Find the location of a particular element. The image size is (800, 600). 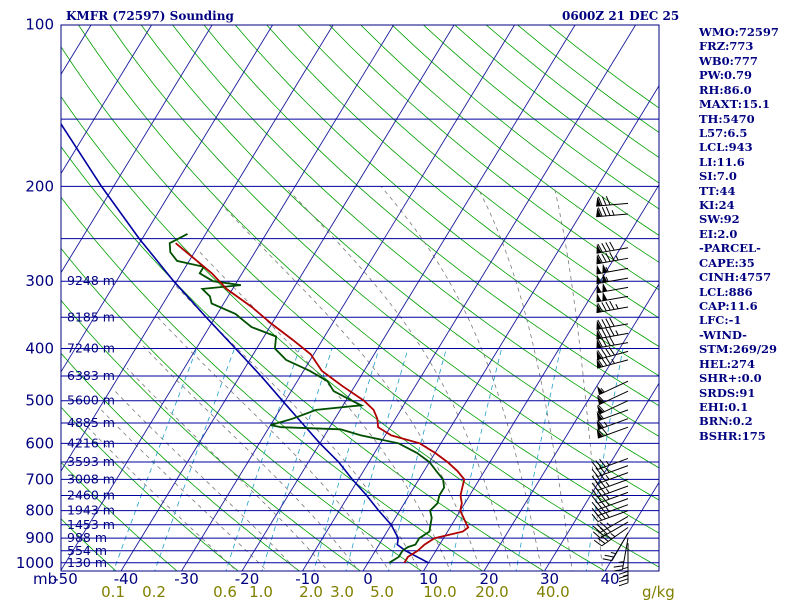

index-item: WB0:777 is located at coordinates (728, 60).